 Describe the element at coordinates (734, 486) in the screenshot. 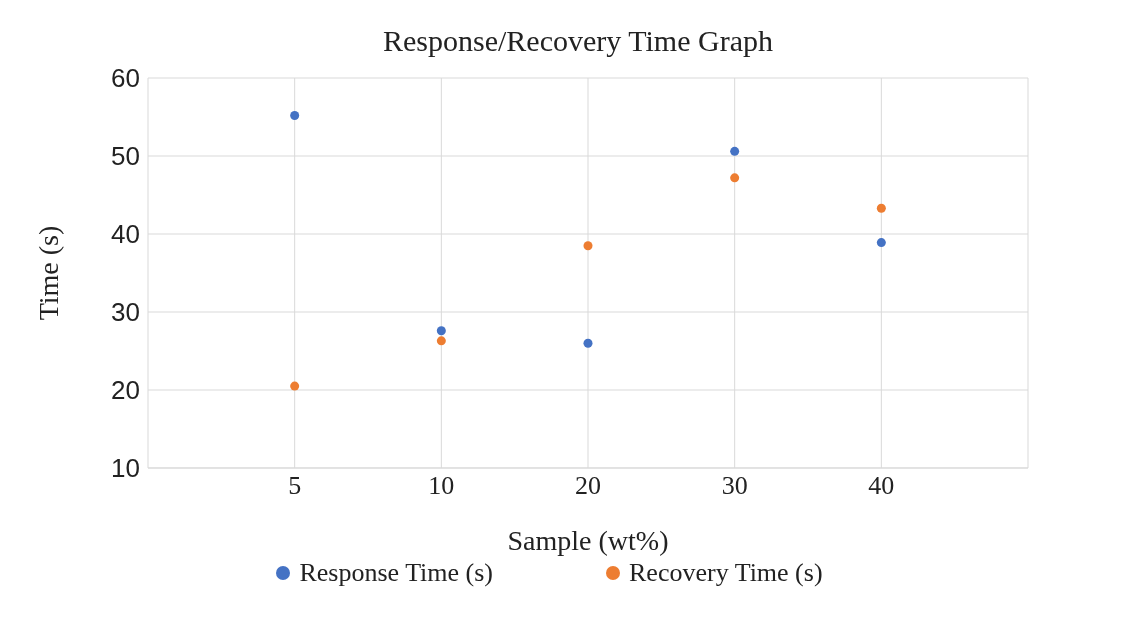

I see `x-tick-label: 30` at that location.